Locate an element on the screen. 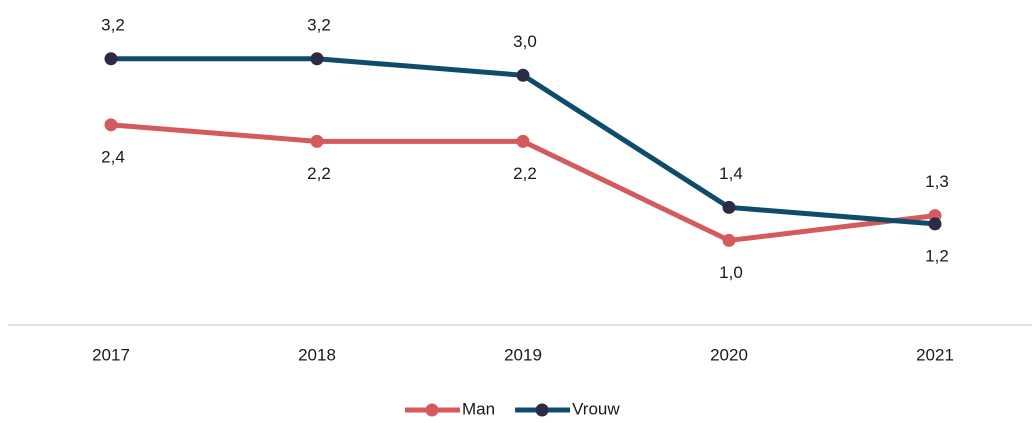 The image size is (1032, 423). x-tick-label: 2018 is located at coordinates (317, 354).